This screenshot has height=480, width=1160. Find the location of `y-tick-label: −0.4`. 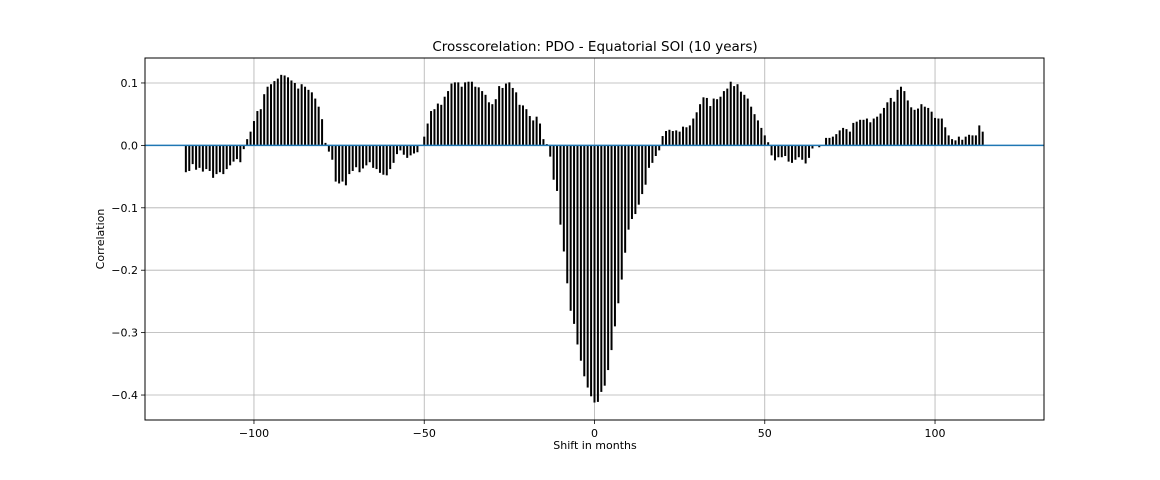

y-tick-label: −0.4 is located at coordinates (124, 395).